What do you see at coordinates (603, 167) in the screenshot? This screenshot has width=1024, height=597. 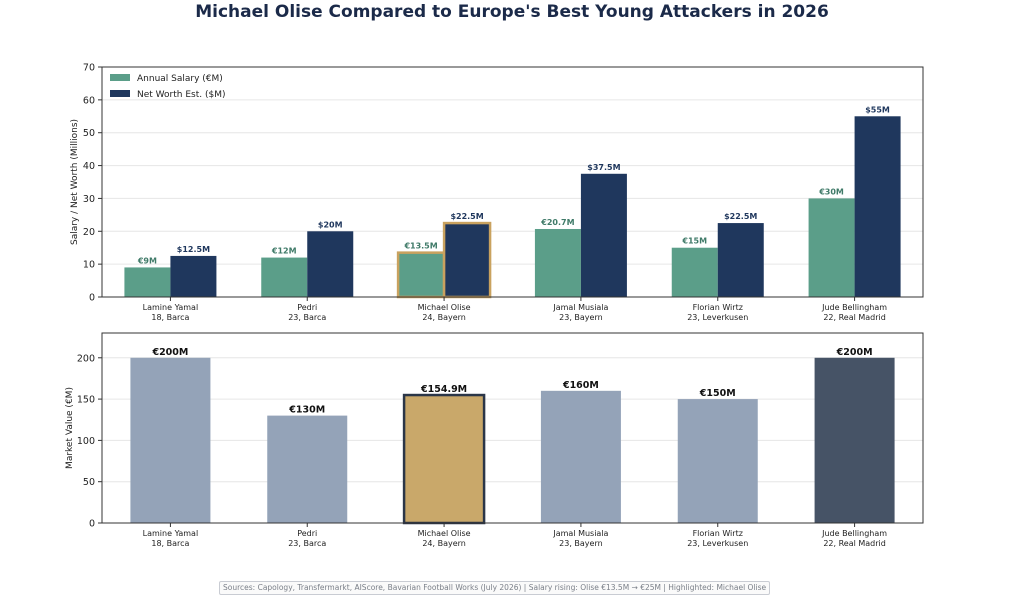 I see `net-worth-data-label: $37.5M` at bounding box center [603, 167].